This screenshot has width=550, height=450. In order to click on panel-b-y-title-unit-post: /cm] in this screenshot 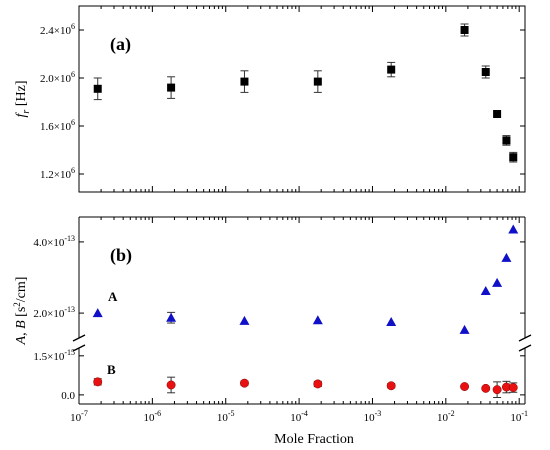, I will do `click(21, 290)`.